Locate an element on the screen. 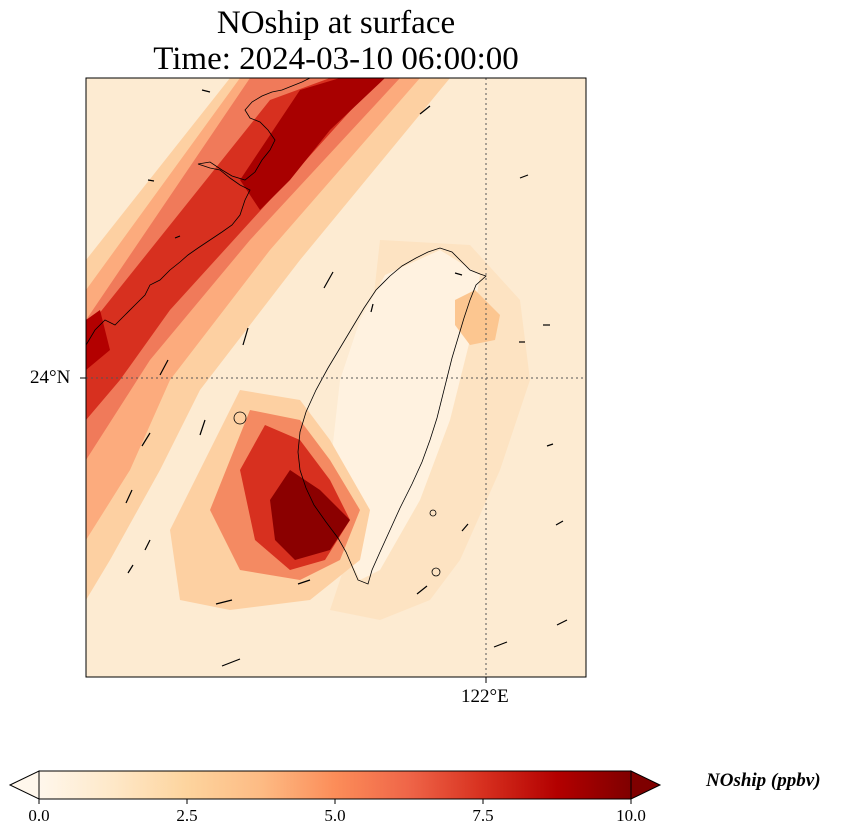 Image resolution: width=842 pixels, height=836 pixels. south-plume-peak is located at coordinates (310, 515).